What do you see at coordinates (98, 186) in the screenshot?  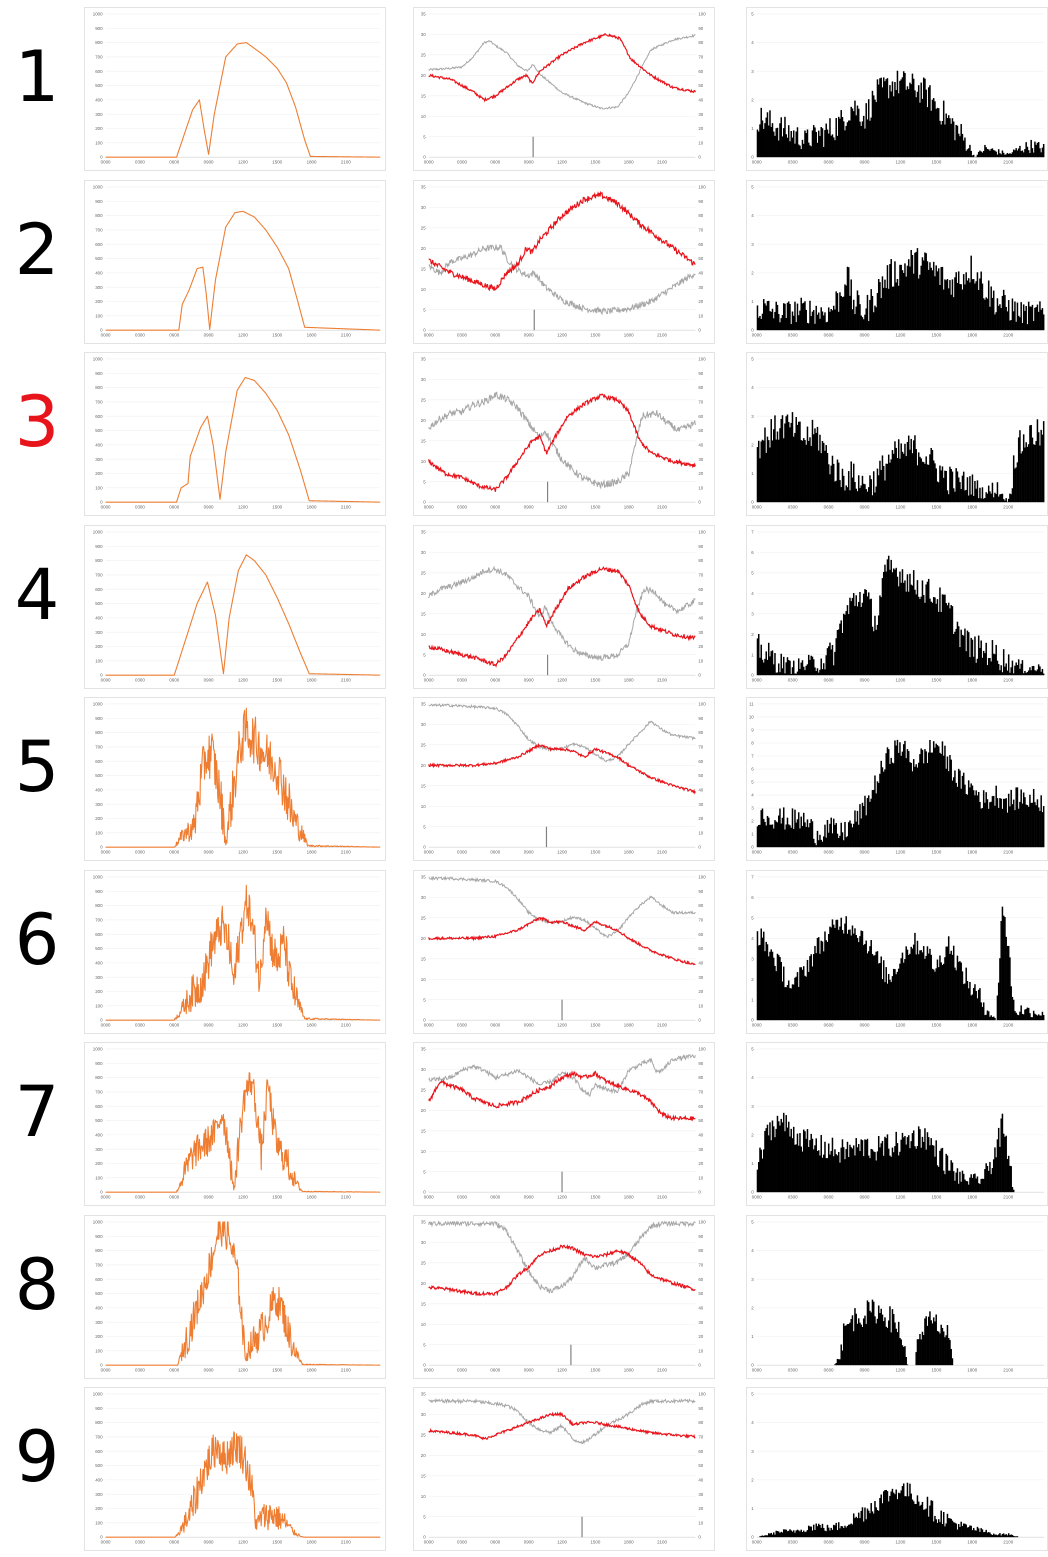 I see `y-tick-label: 1000` at bounding box center [98, 186].